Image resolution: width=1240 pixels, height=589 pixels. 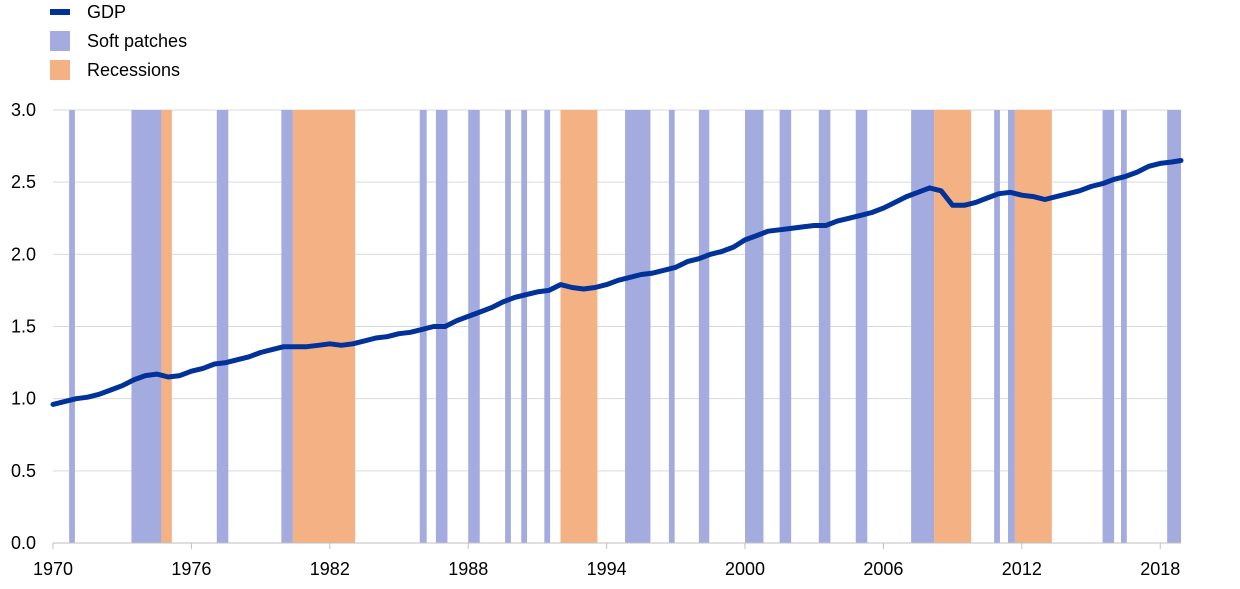 I want to click on x-tick-label: 2012, so click(x=1022, y=569).